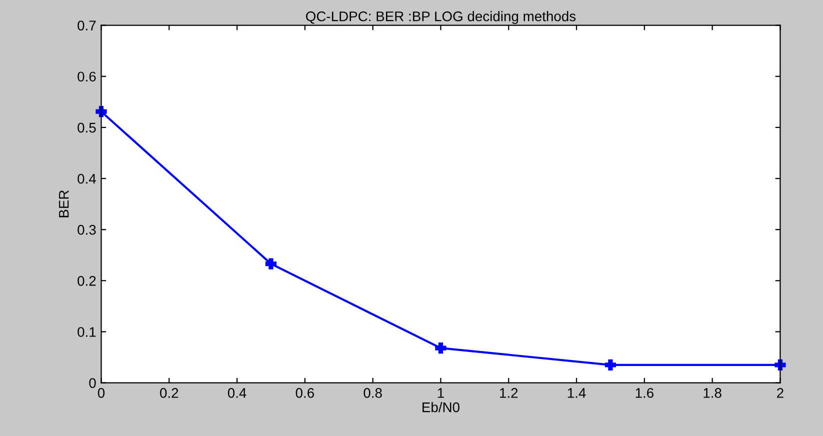 Image resolution: width=823 pixels, height=436 pixels. I want to click on x-tick-label: 1.4, so click(577, 393).